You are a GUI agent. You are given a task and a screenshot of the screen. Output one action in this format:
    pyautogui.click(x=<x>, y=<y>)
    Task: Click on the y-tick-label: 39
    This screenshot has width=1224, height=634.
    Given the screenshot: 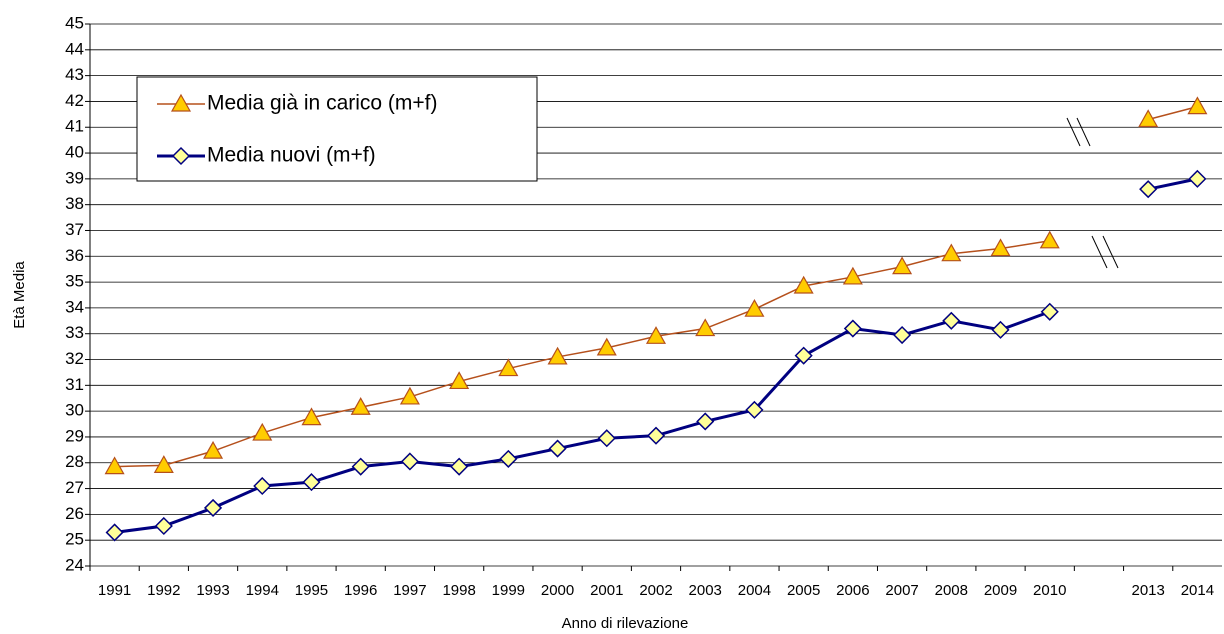 What is the action you would take?
    pyautogui.click(x=74, y=177)
    